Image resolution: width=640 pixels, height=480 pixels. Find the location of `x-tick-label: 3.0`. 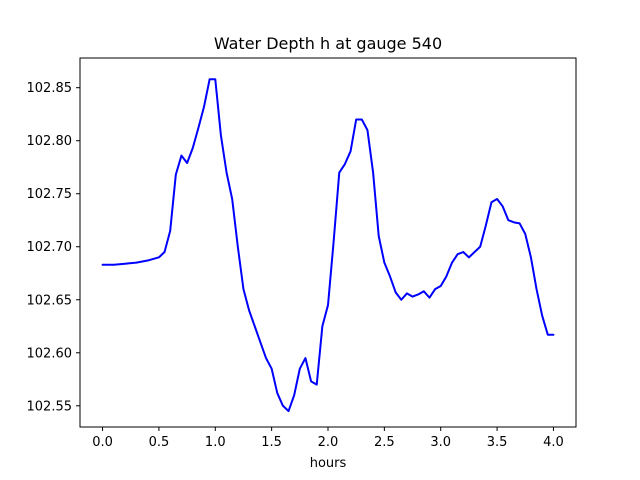

x-tick-label: 3.0 is located at coordinates (440, 442).